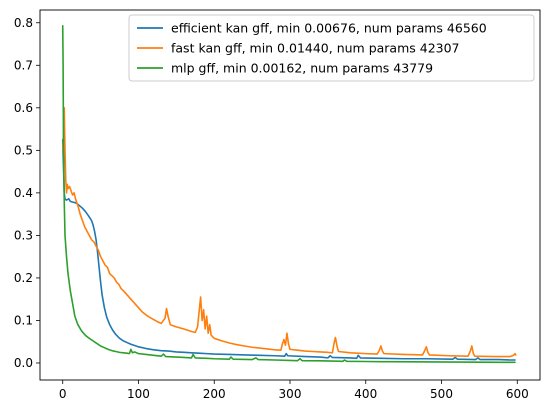 This screenshot has width=547, height=413. What do you see at coordinates (214, 394) in the screenshot?
I see `x-tick-label: 200` at bounding box center [214, 394].